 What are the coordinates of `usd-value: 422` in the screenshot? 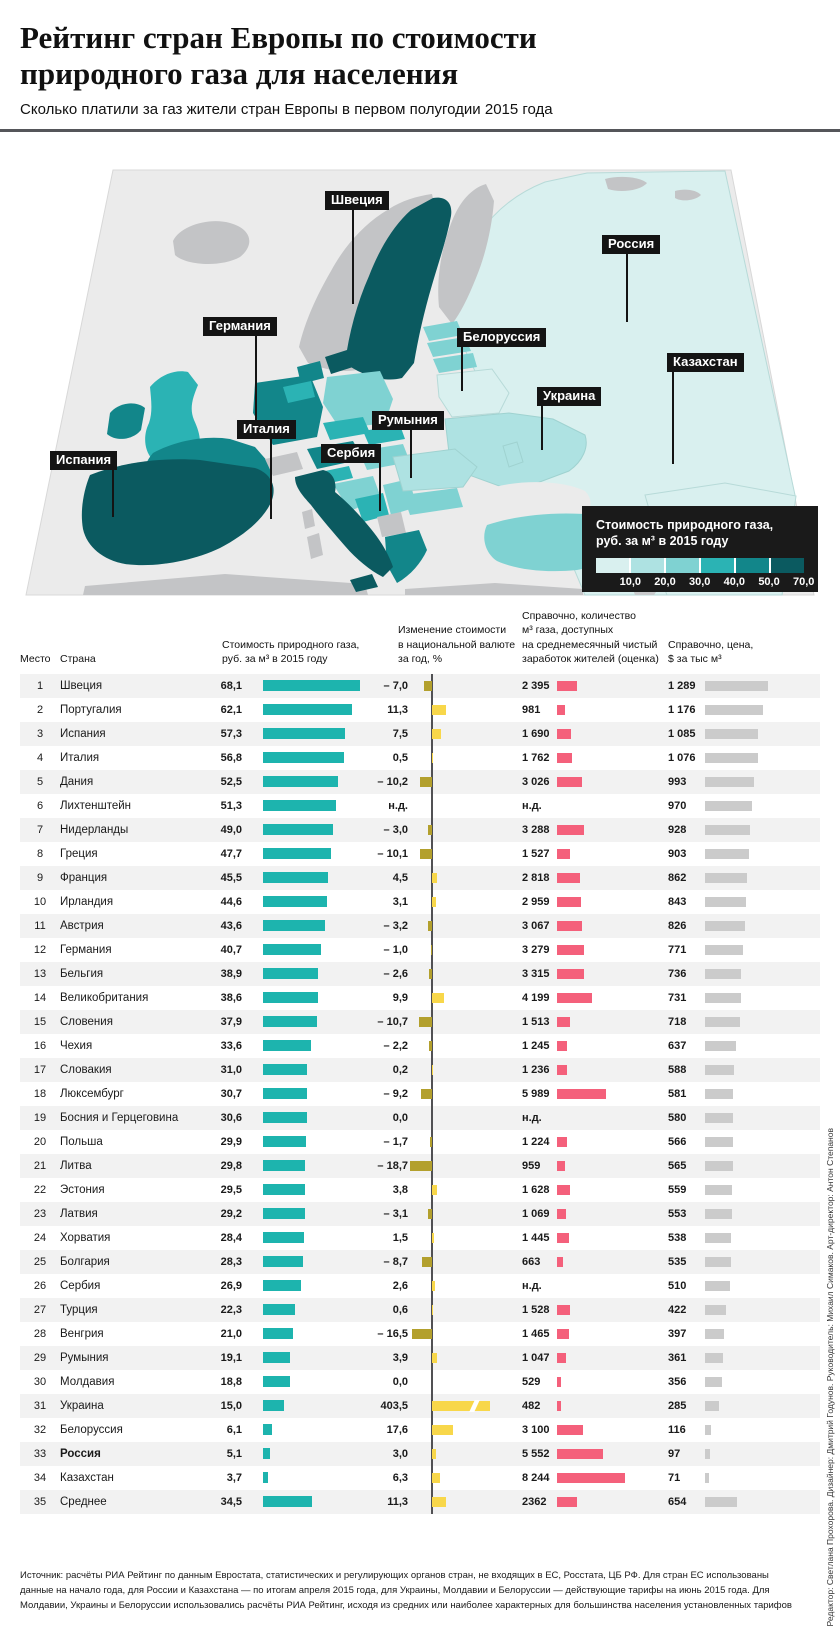 It's located at (677, 1310).